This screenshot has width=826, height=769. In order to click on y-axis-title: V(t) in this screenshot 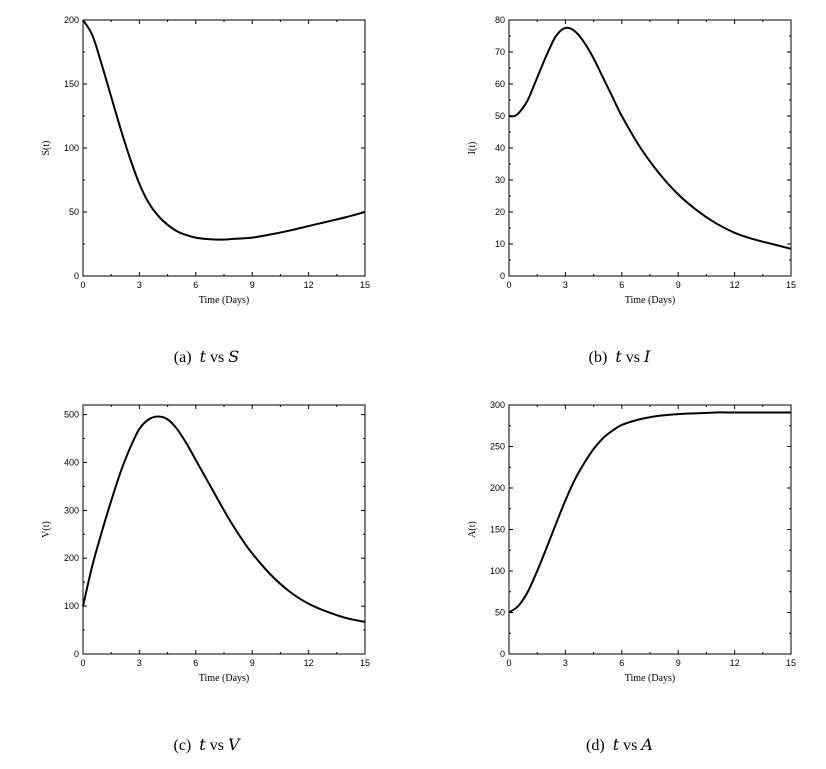, I will do `click(46, 529)`.